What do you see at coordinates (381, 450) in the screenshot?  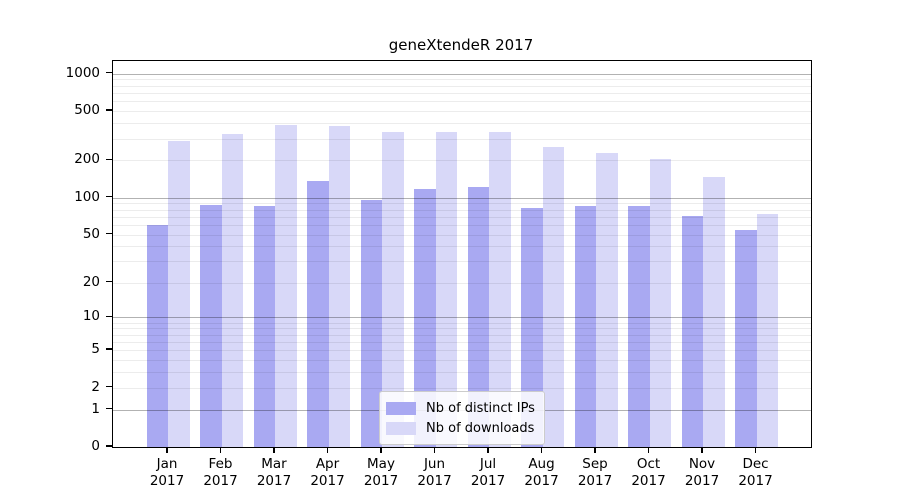 I see `x-tick-may` at bounding box center [381, 450].